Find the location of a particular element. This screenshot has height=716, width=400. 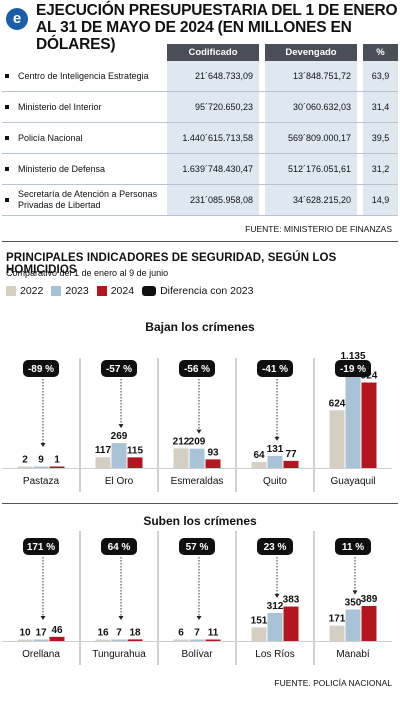

row-pct: 14,9 is located at coordinates (380, 200).